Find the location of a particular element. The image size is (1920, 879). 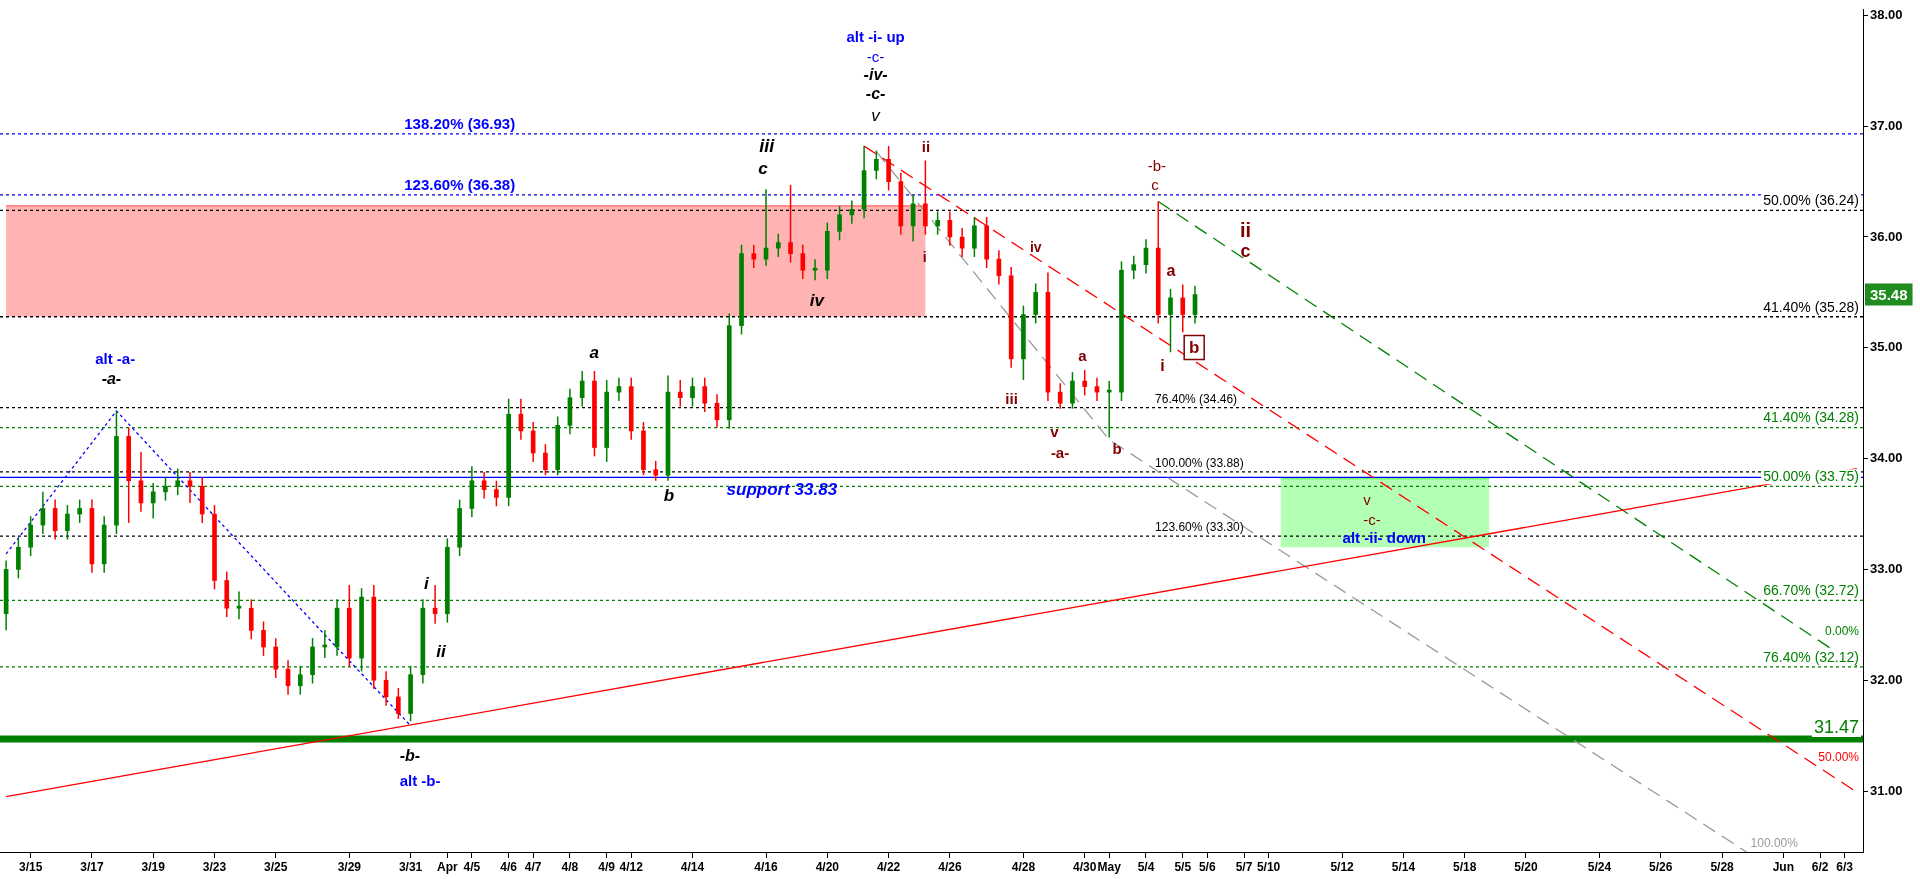

annotation: alt -a- is located at coordinates (115, 359).